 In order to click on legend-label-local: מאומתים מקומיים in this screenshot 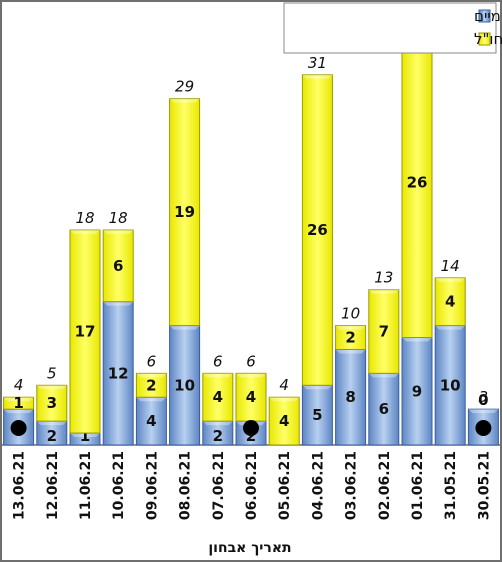, I will do `click(488, 16)`.